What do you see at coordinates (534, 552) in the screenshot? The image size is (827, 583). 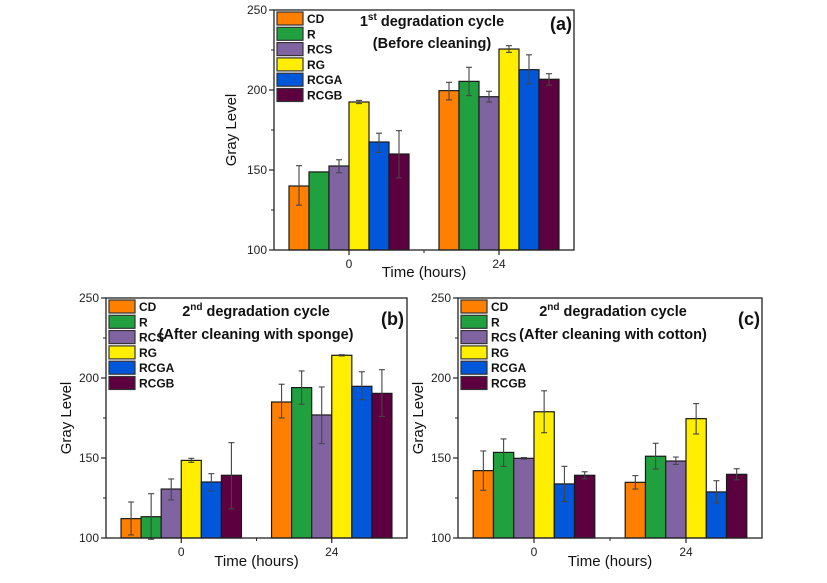 I see `x-tick-label: 0` at bounding box center [534, 552].